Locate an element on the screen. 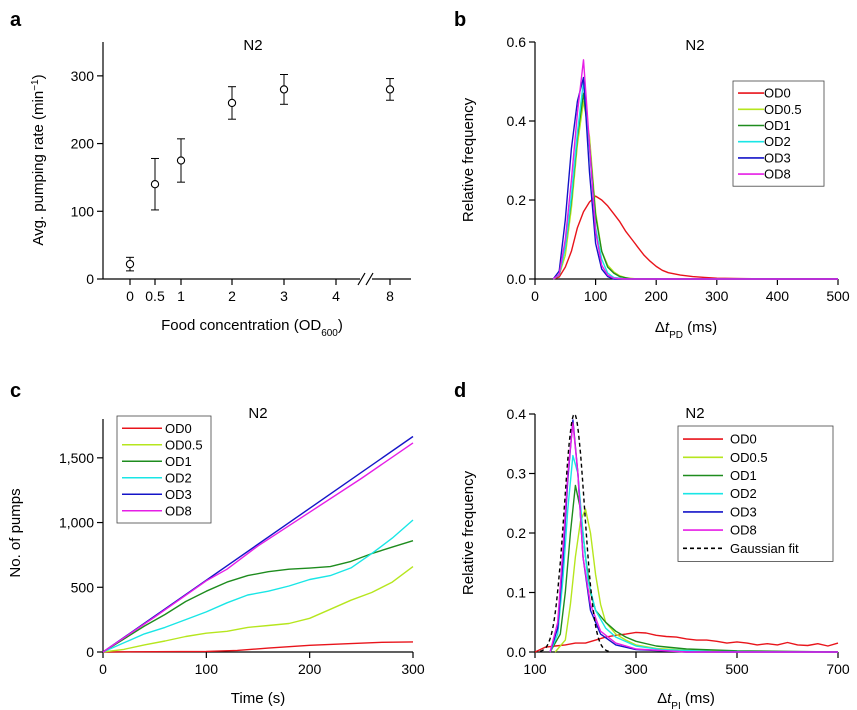  panel-c-series-od1 is located at coordinates (258, 596).